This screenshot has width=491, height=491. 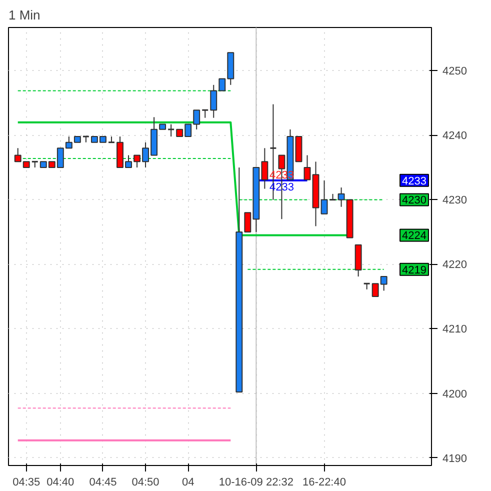 What do you see at coordinates (188, 482) in the screenshot?
I see `x-tick-label: 04` at bounding box center [188, 482].